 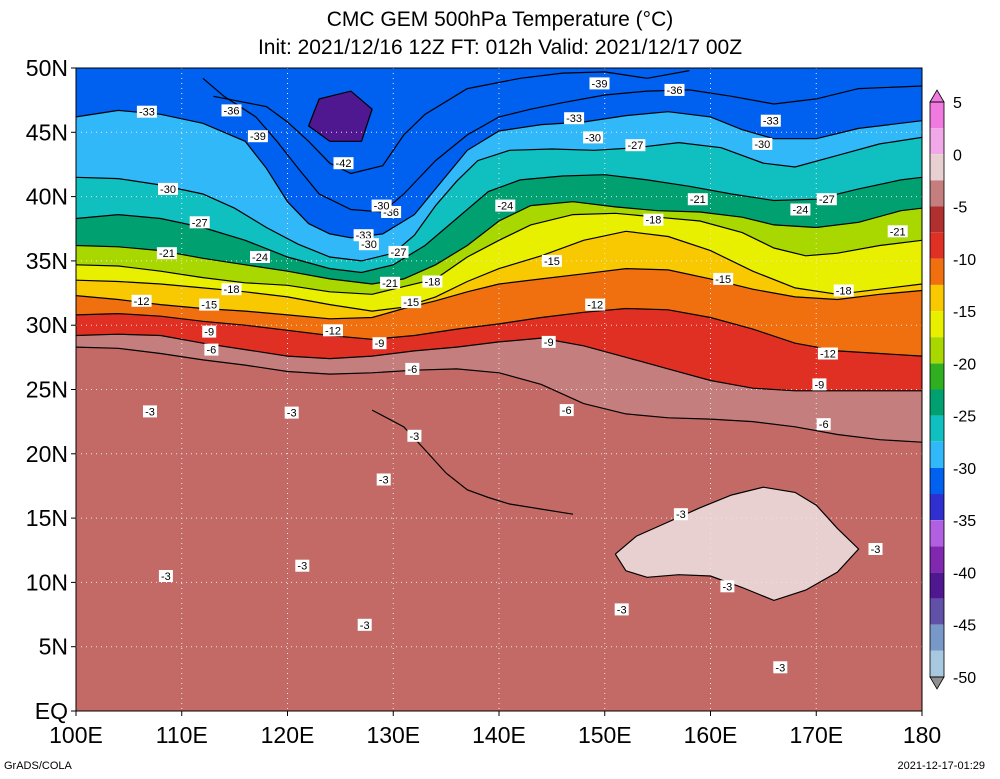 I want to click on contour-m30, so click(x=499, y=199).